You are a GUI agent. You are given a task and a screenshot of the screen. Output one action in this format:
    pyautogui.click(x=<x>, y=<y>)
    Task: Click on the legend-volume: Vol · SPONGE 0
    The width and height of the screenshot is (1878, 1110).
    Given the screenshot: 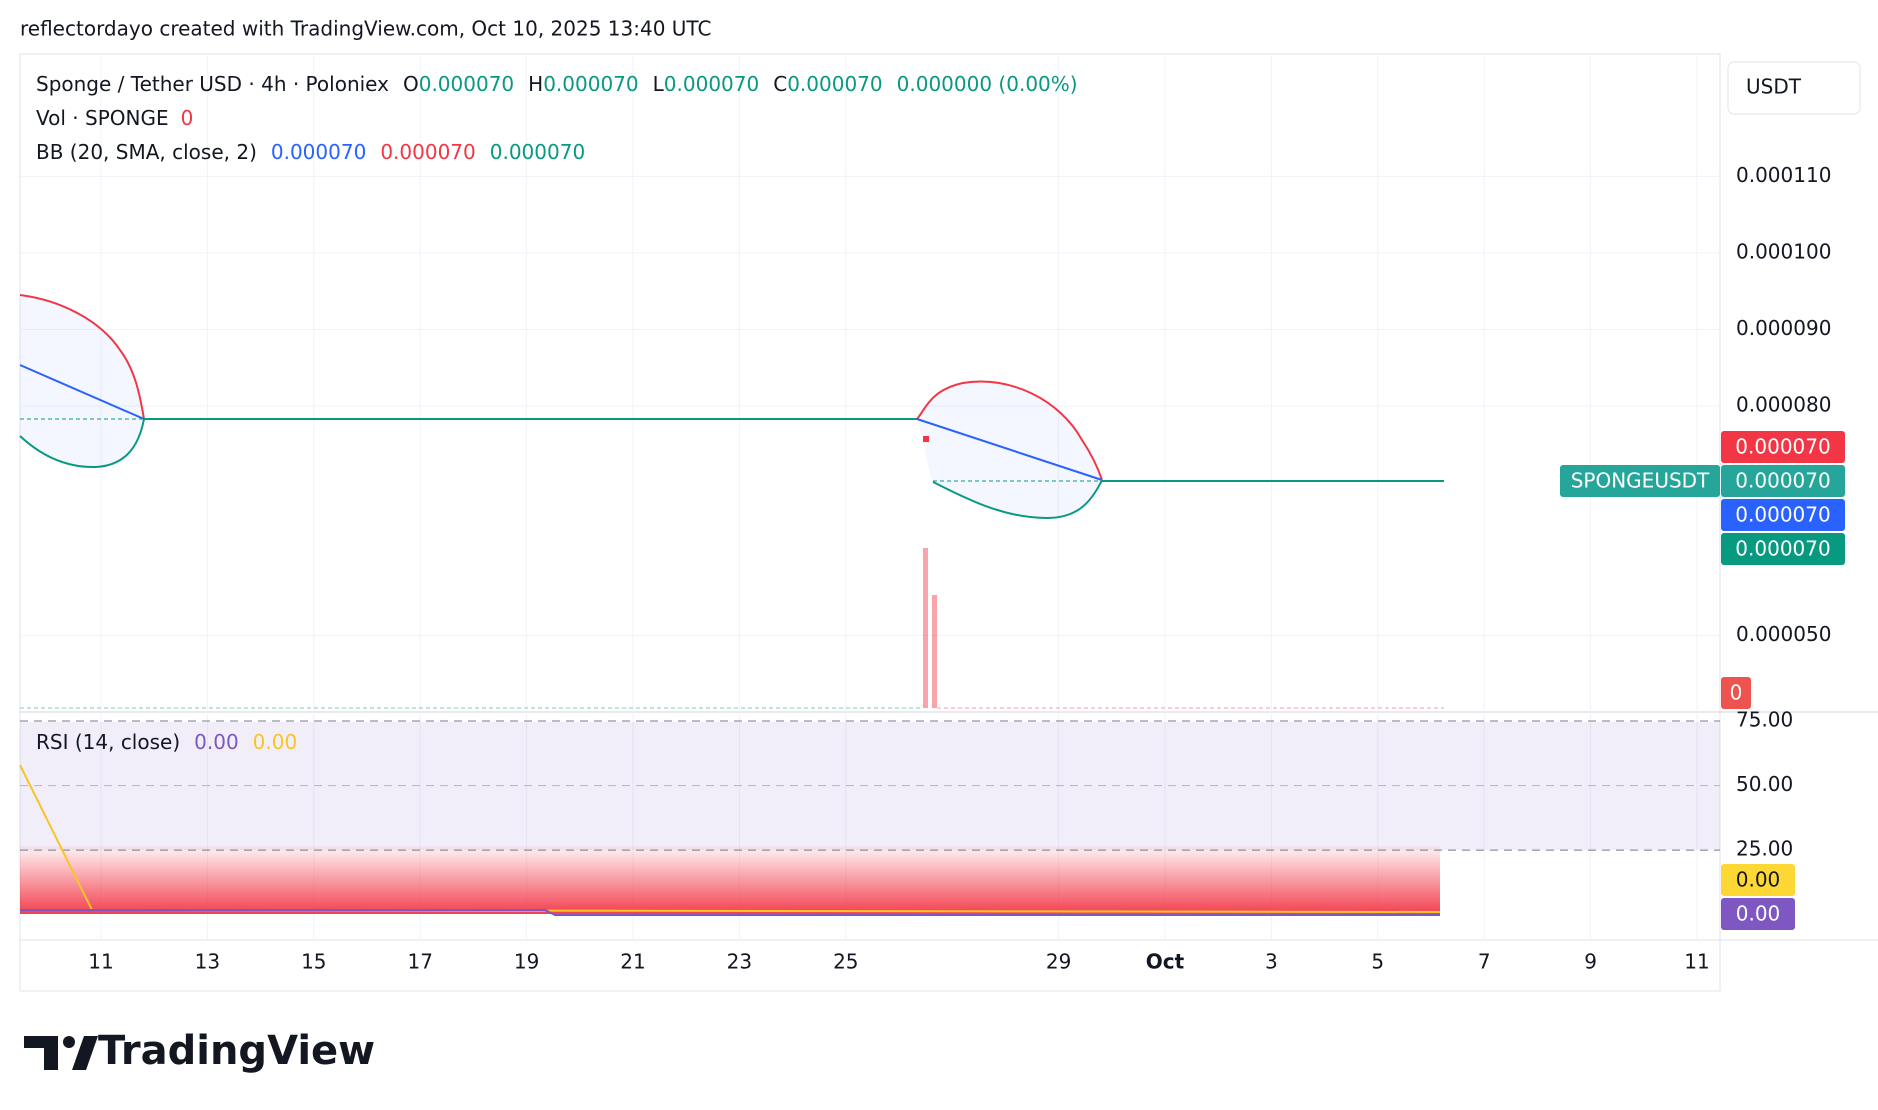 What is the action you would take?
    pyautogui.click(x=114, y=118)
    